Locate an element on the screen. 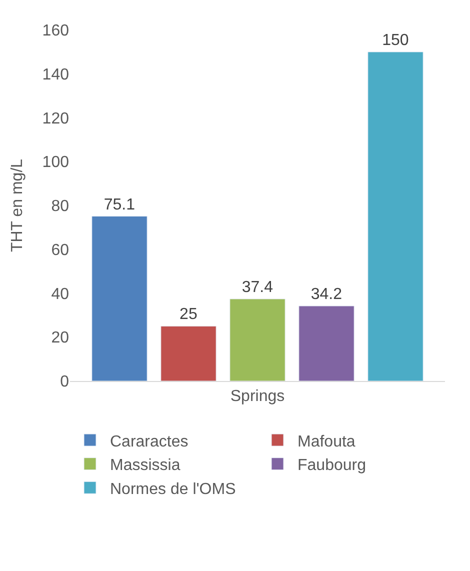 Image resolution: width=470 pixels, height=571 pixels. y-tick-label: 160 is located at coordinates (56, 31).